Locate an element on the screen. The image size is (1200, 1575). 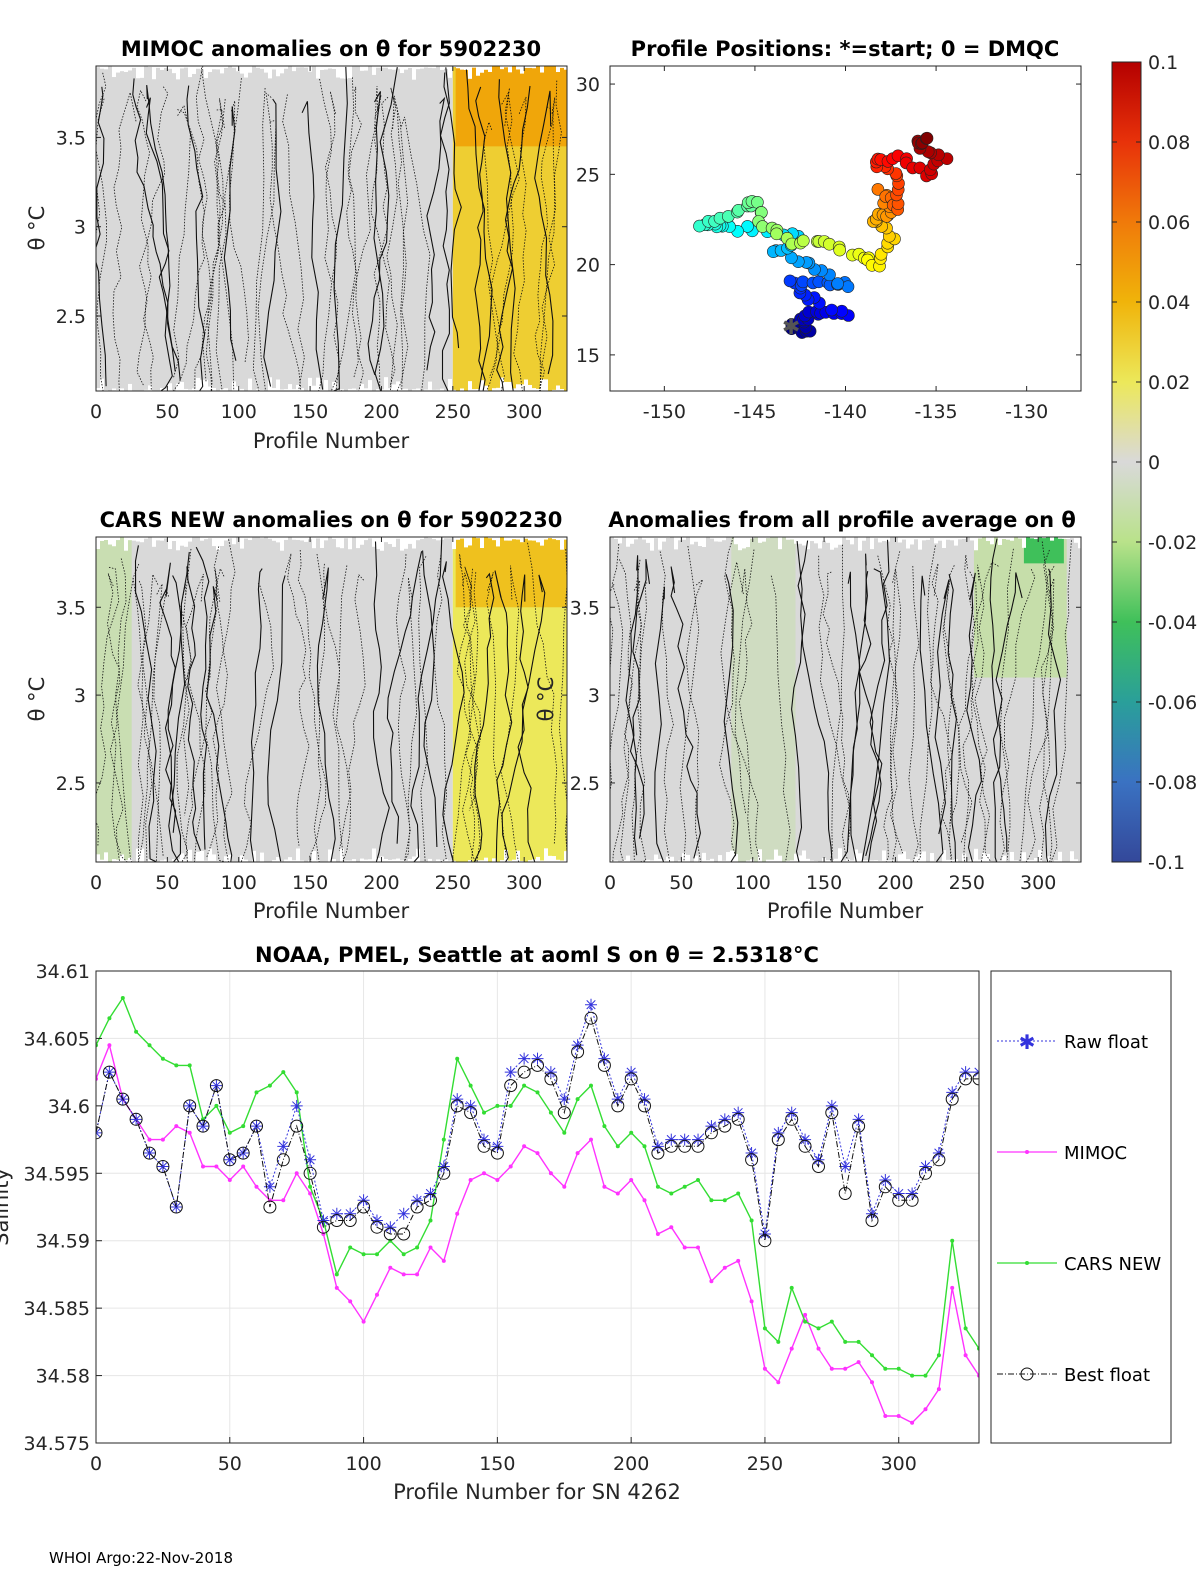
colorbar-tick-label: 0.08 is located at coordinates (1169, 143).